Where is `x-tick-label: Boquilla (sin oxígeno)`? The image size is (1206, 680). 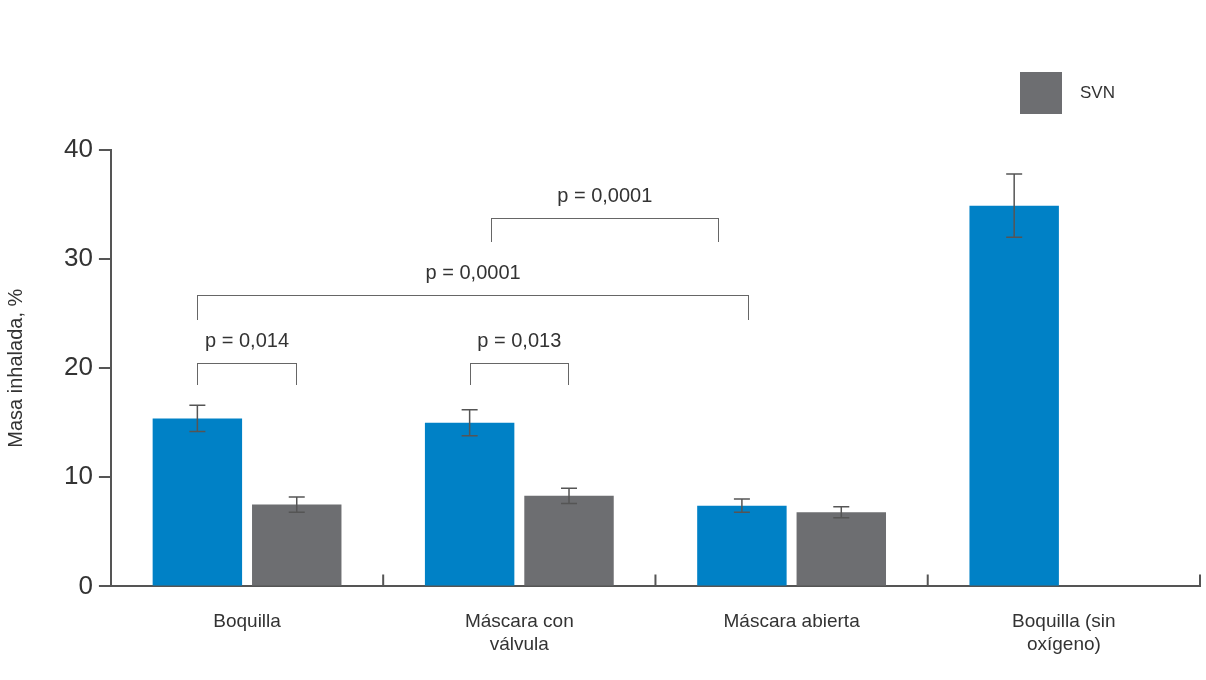
x-tick-label: Boquilla (sin oxígeno) is located at coordinates (1064, 632).